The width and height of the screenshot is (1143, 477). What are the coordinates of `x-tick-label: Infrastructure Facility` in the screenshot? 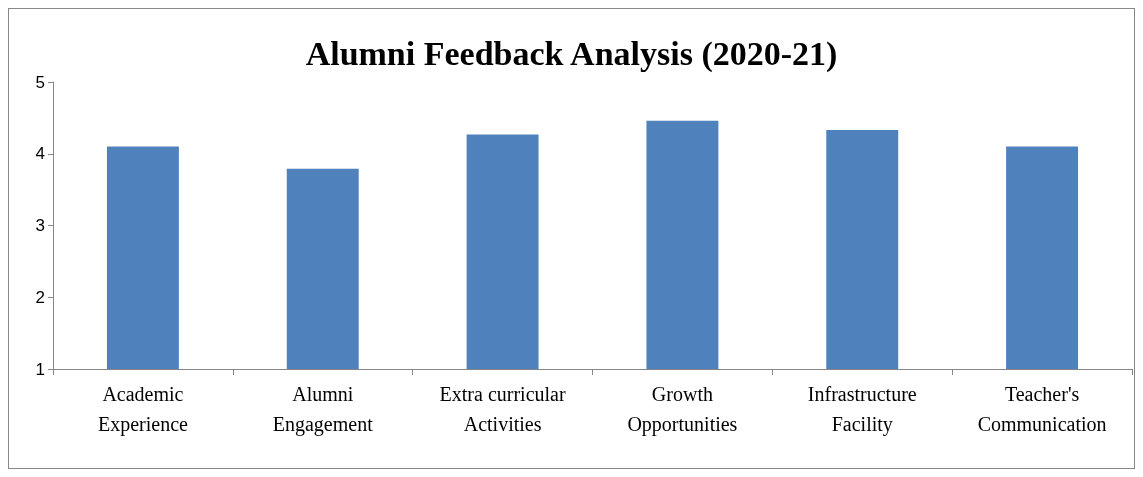 It's located at (862, 409).